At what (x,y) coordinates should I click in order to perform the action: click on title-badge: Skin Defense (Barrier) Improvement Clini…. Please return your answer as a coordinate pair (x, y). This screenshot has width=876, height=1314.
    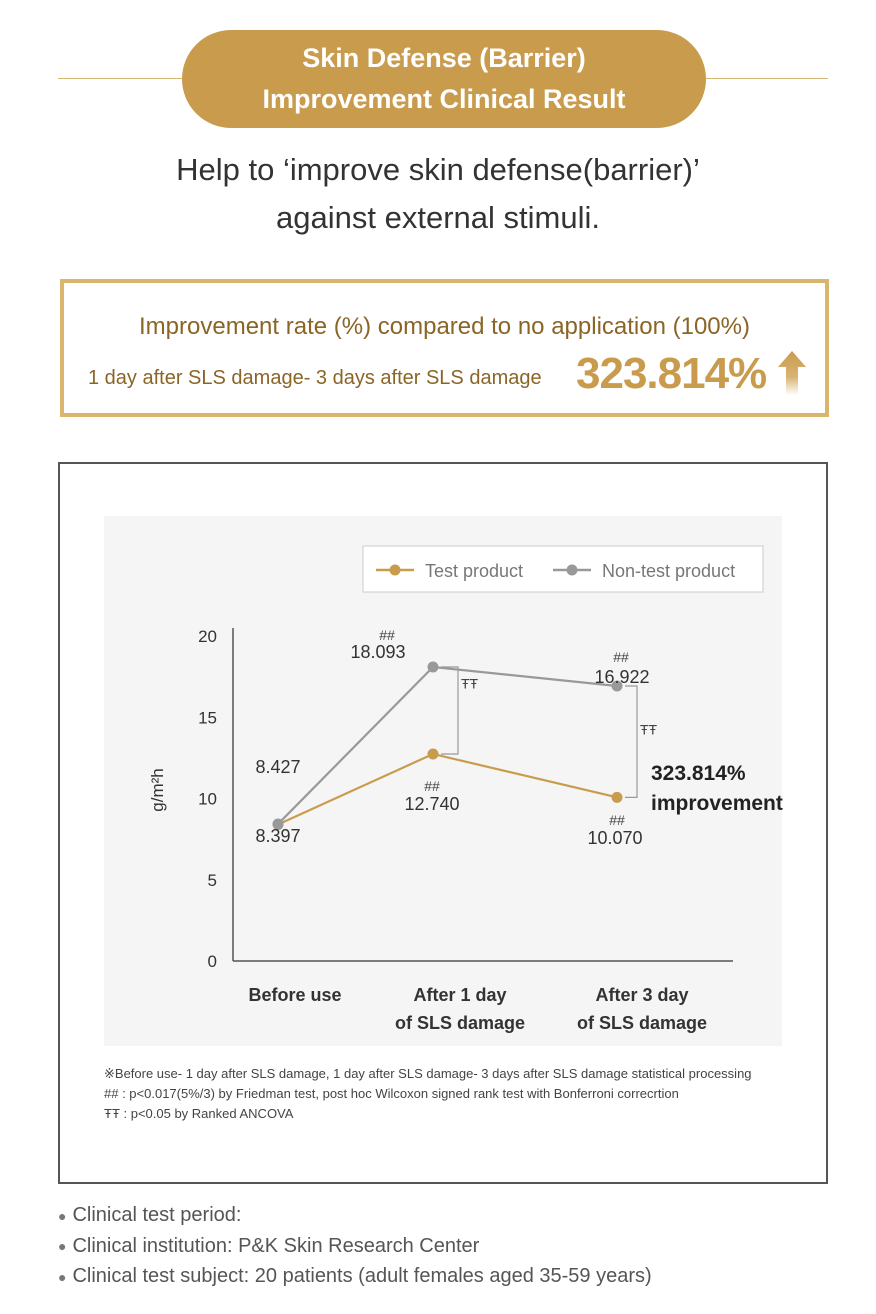
    Looking at the image, I should click on (444, 79).